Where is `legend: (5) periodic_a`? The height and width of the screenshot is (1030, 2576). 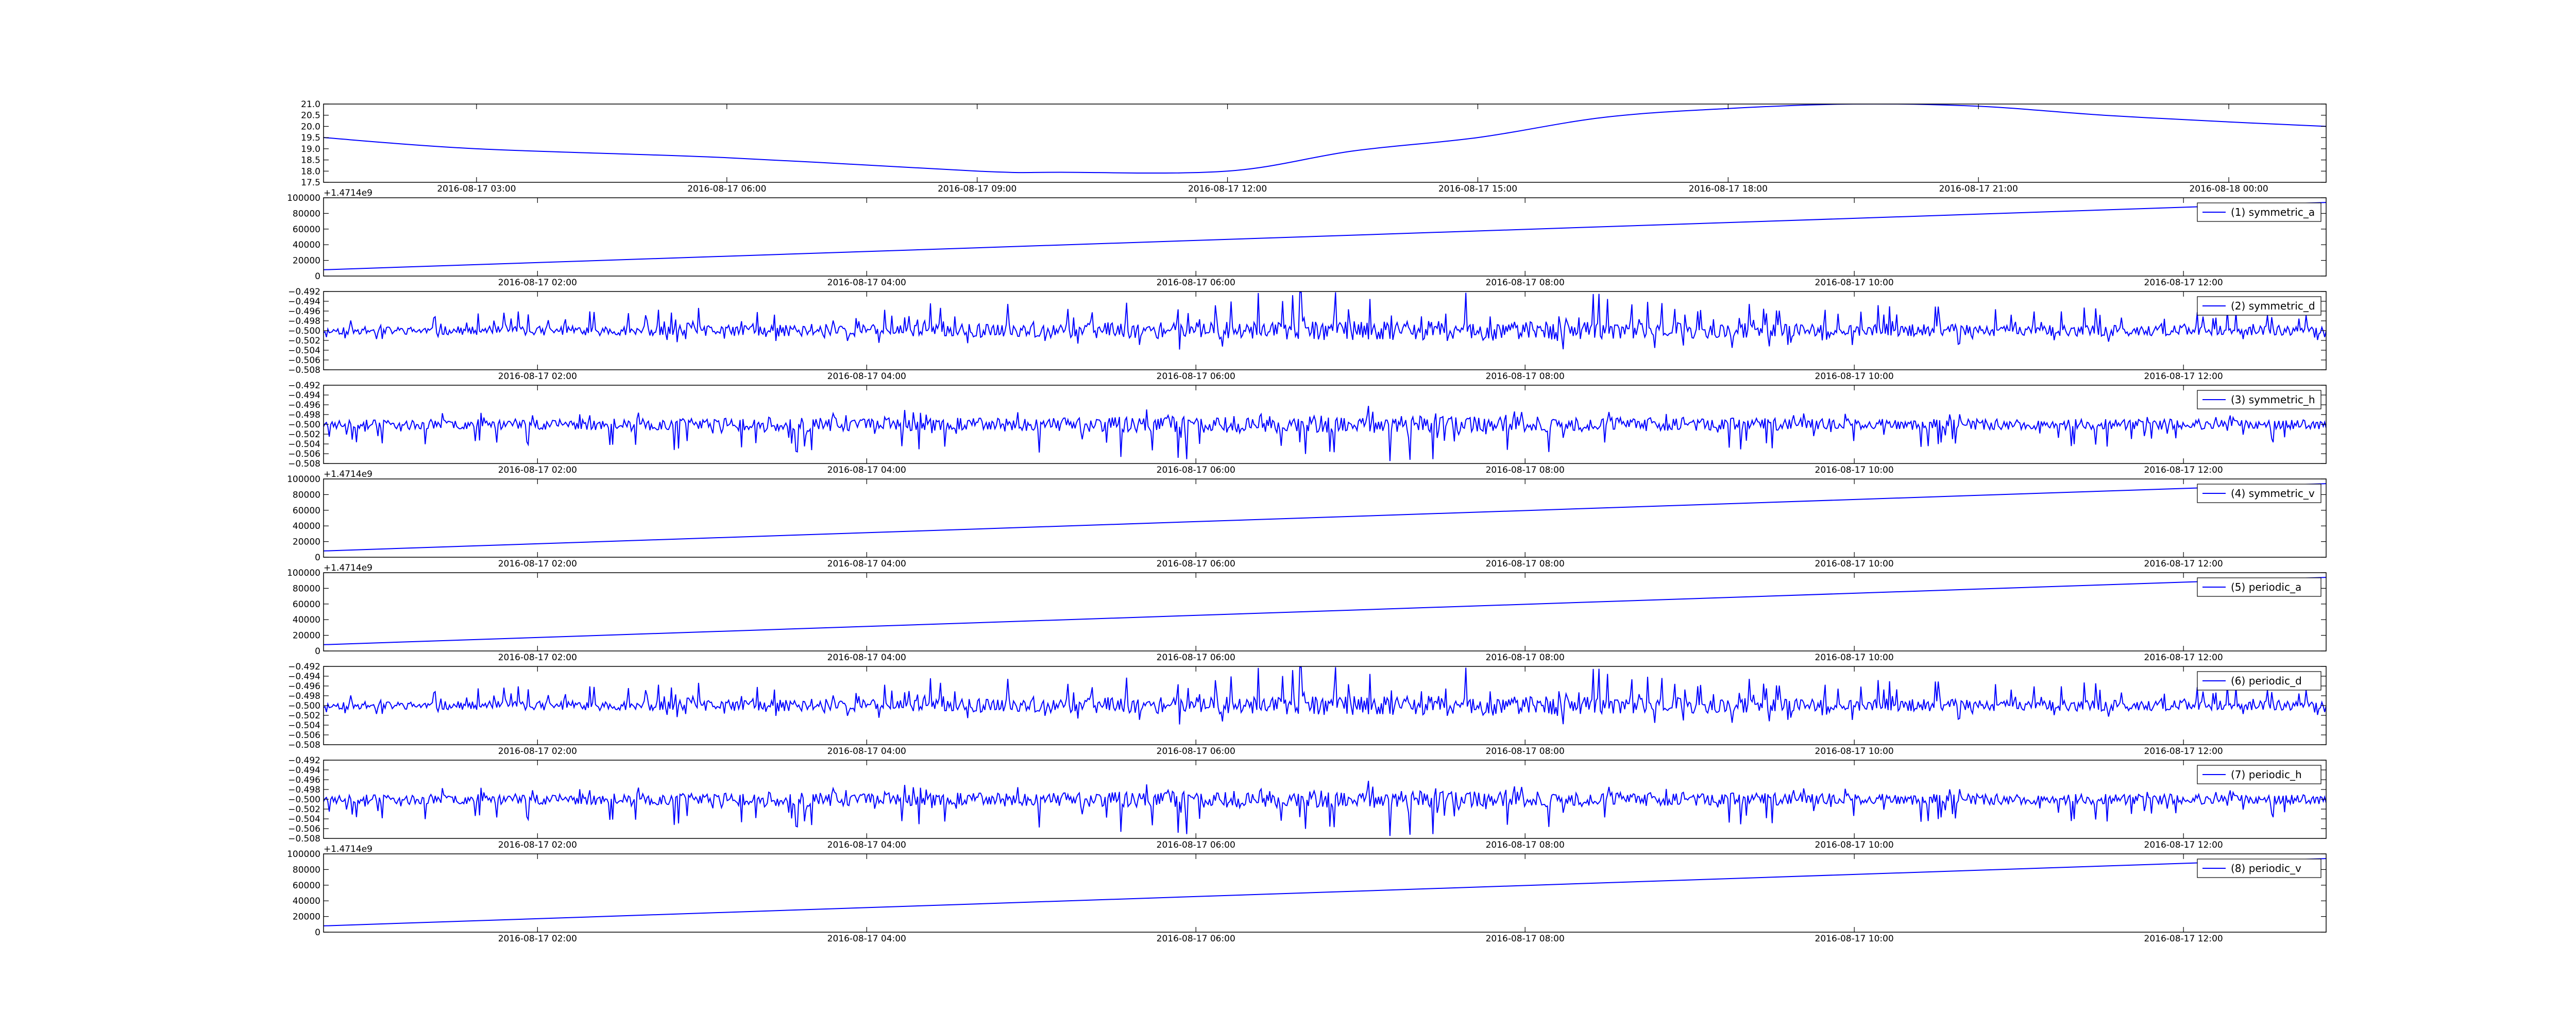
legend: (5) periodic_a is located at coordinates (2259, 587).